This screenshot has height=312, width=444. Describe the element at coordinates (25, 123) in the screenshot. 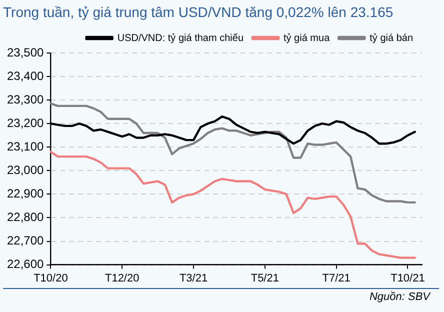

I see `y-tick-label: 23,200` at that location.